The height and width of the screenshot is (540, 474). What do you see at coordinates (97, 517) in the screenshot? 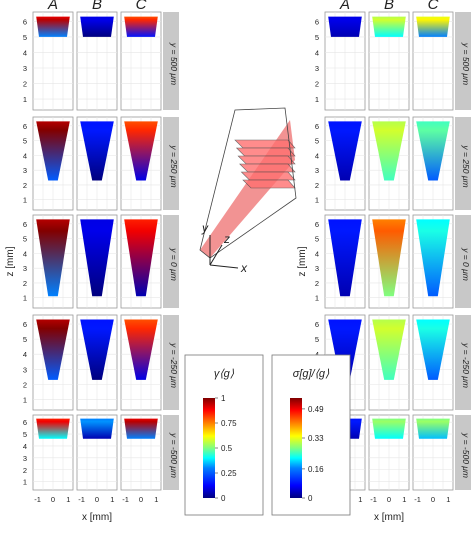
I see `left-x-axis-title: x [mm]` at bounding box center [97, 517].